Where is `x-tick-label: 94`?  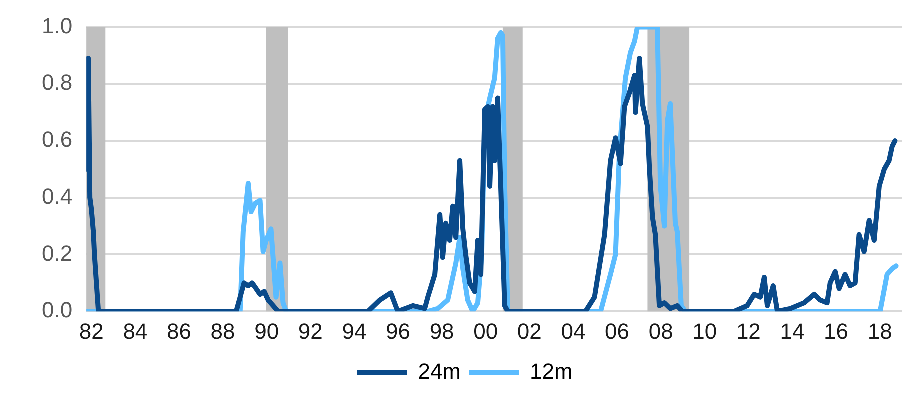 x-tick-label: 94 is located at coordinates (354, 331).